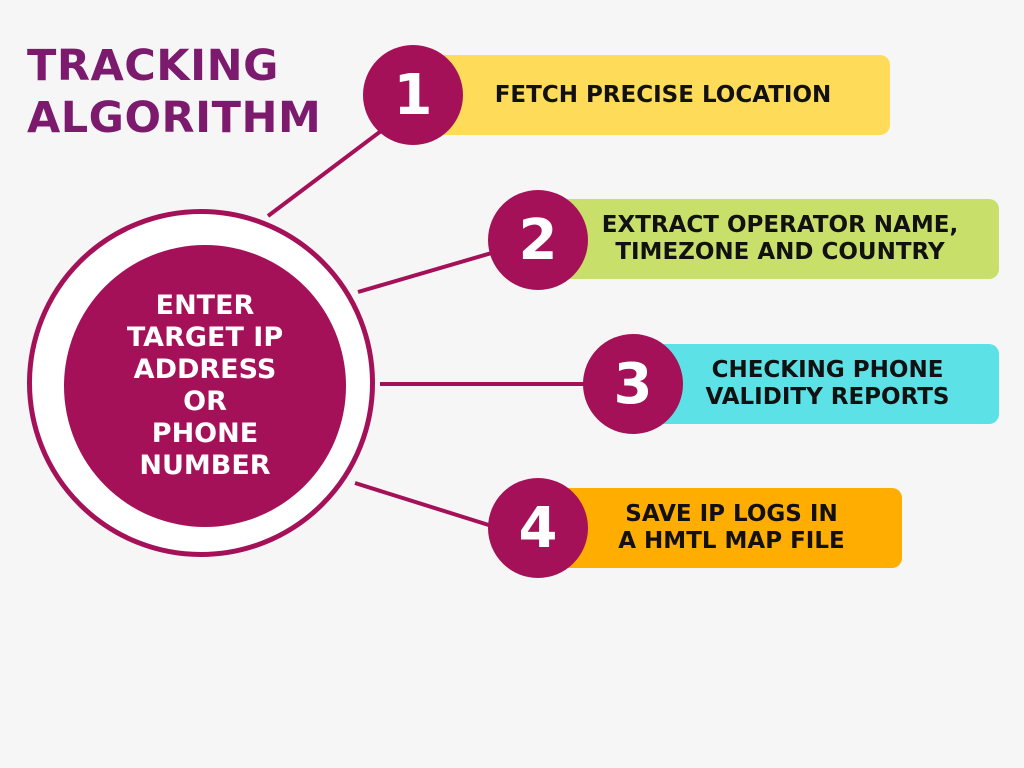 The image size is (1024, 768). What do you see at coordinates (633, 384) in the screenshot?
I see `step-3-number: 3` at bounding box center [633, 384].